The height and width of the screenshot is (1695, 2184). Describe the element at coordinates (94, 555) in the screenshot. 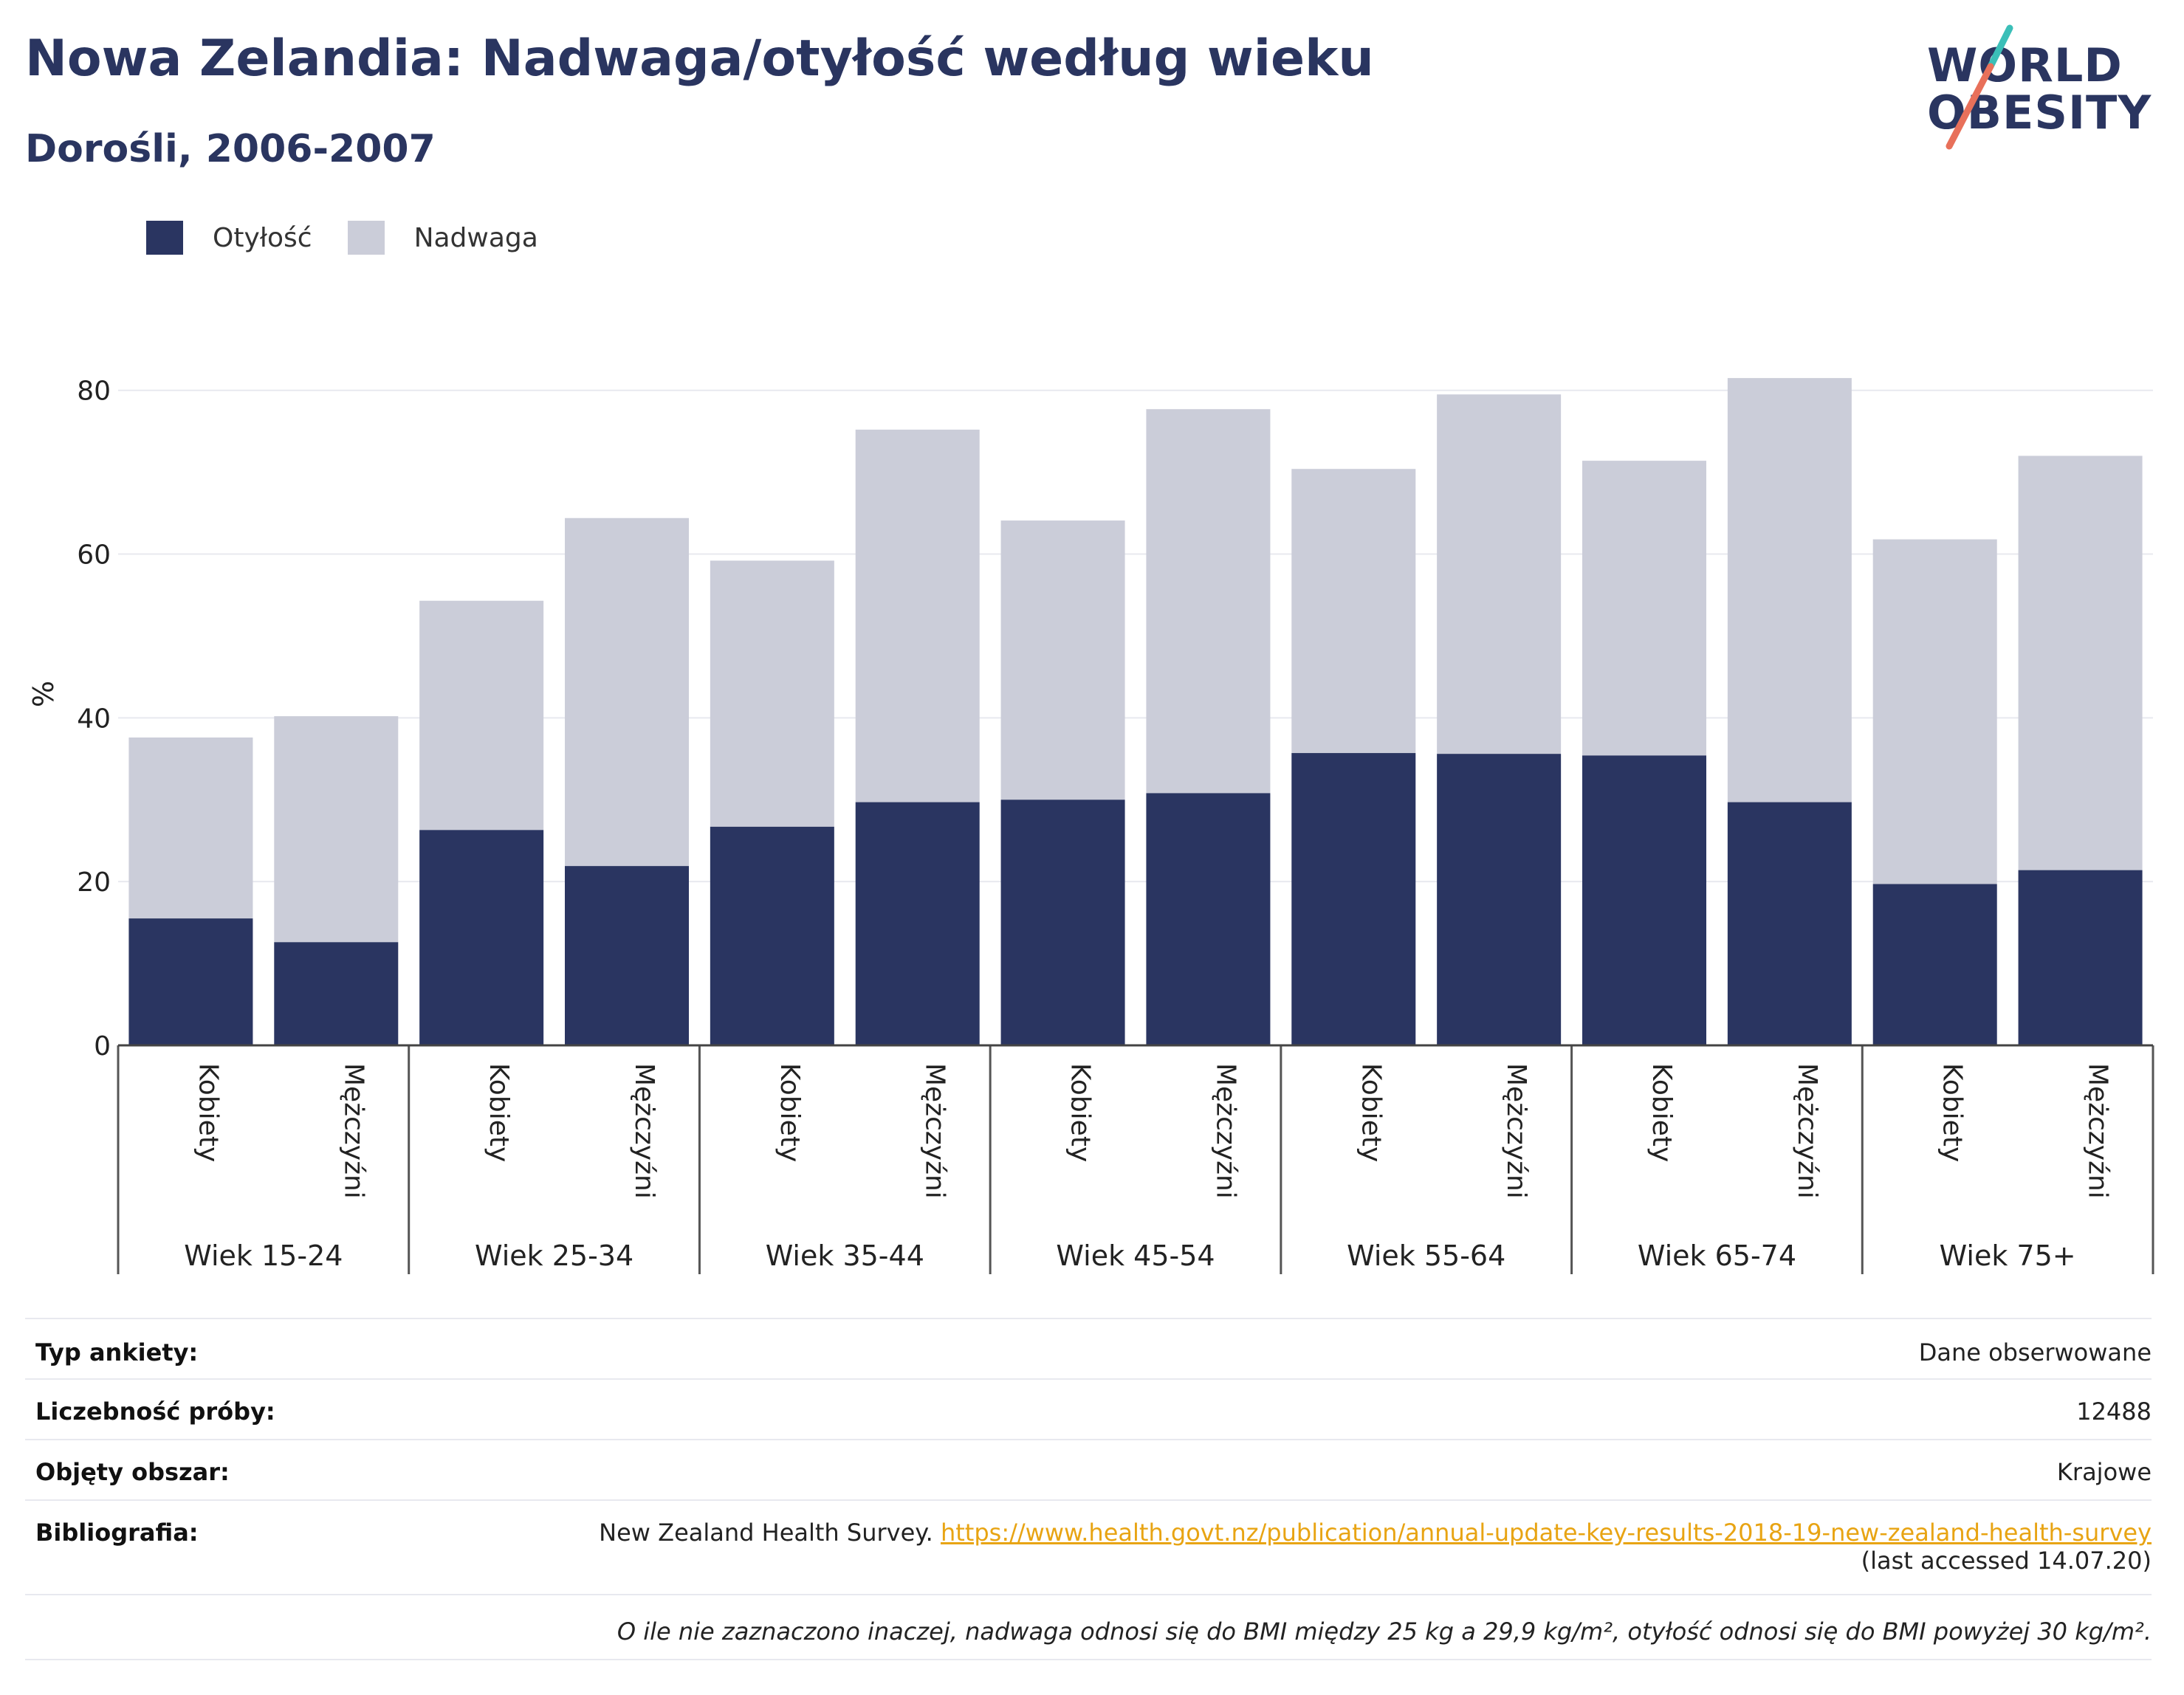

I see `y-tick-label: 60` at that location.